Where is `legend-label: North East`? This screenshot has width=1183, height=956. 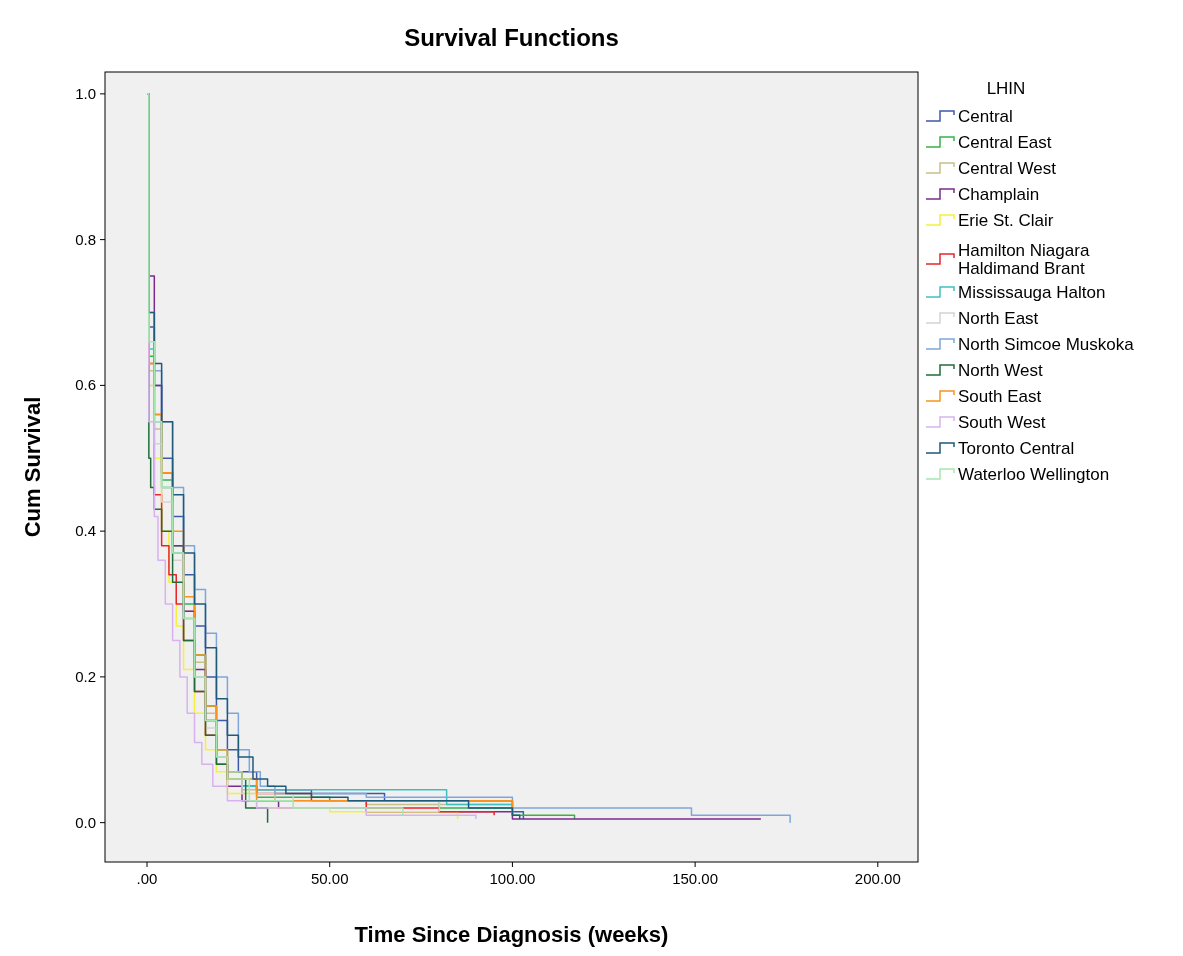
legend-label: North East is located at coordinates (998, 318).